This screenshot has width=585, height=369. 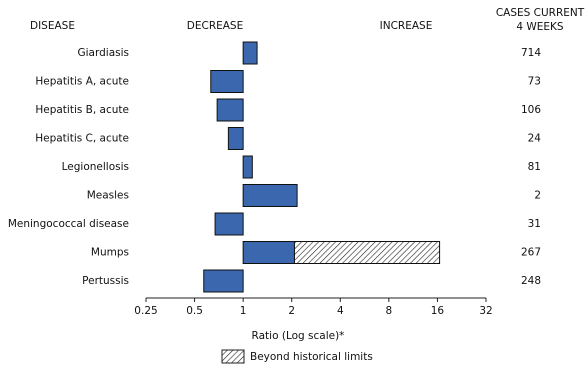 I want to click on legend-label: Beyond historical limits, so click(x=311, y=357).